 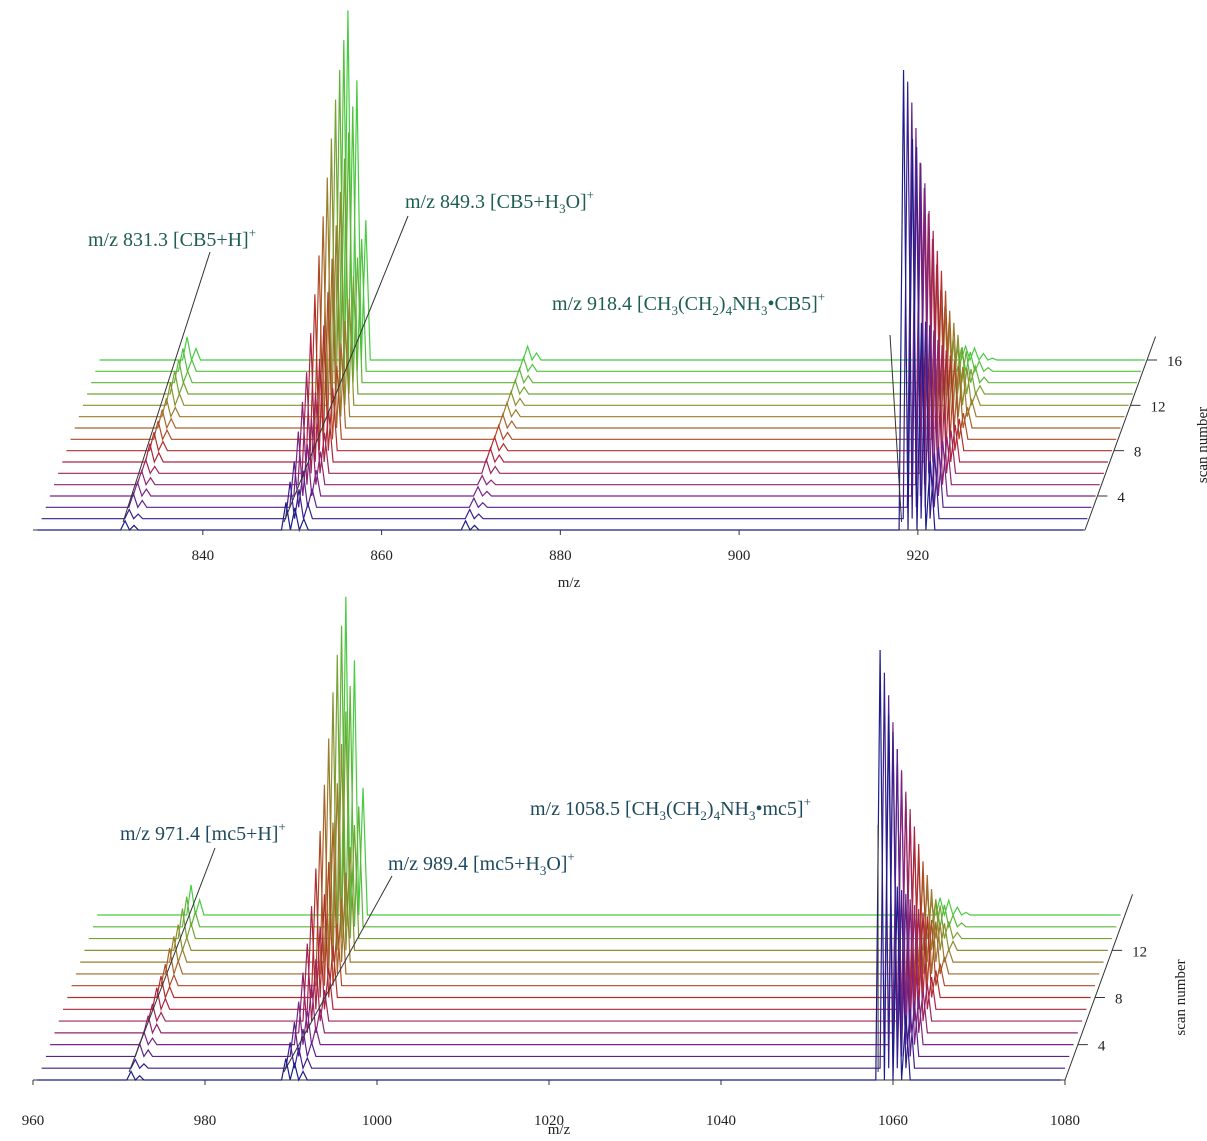 I want to click on annotation-part: •mc5], so click(x=779, y=809).